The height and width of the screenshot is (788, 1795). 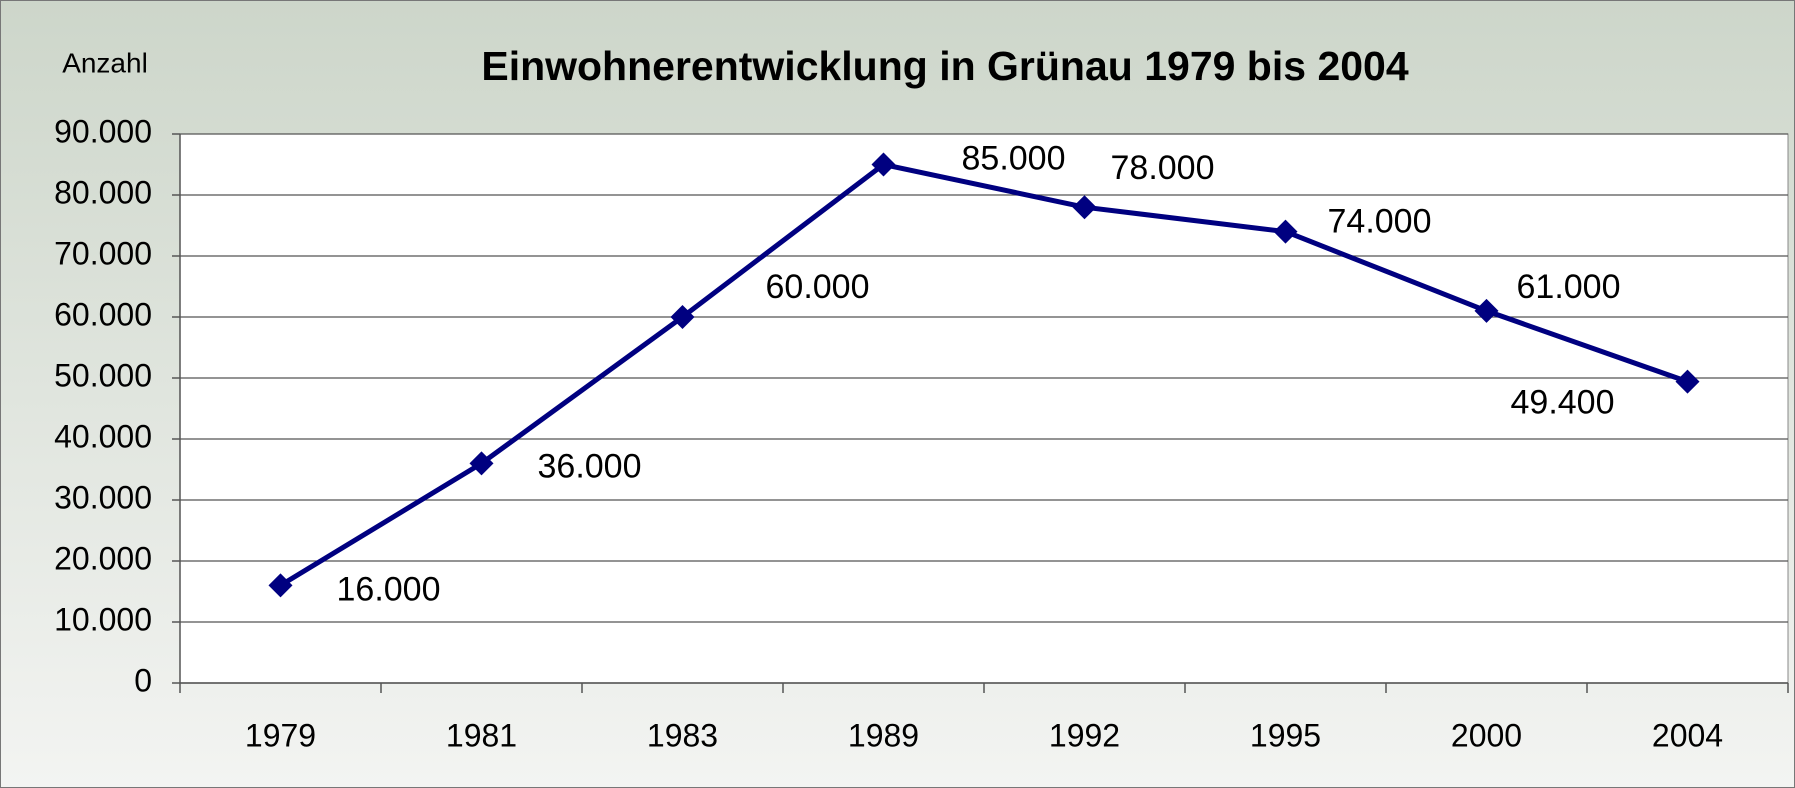 What do you see at coordinates (103, 558) in the screenshot?
I see `y-tick-label: 20.000` at bounding box center [103, 558].